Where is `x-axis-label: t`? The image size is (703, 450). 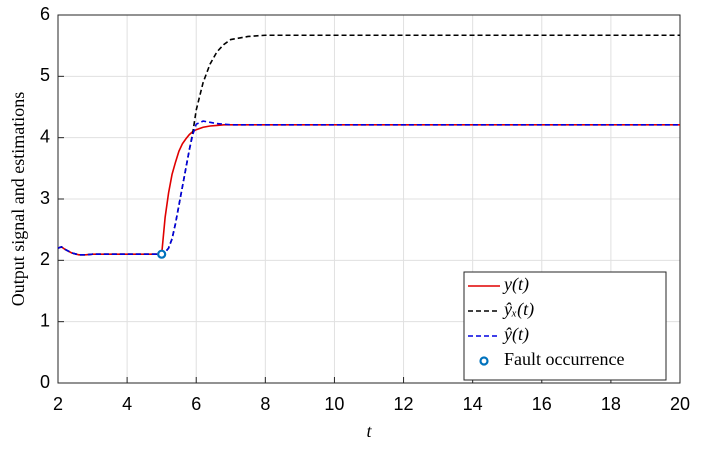
x-axis-label: t is located at coordinates (369, 431).